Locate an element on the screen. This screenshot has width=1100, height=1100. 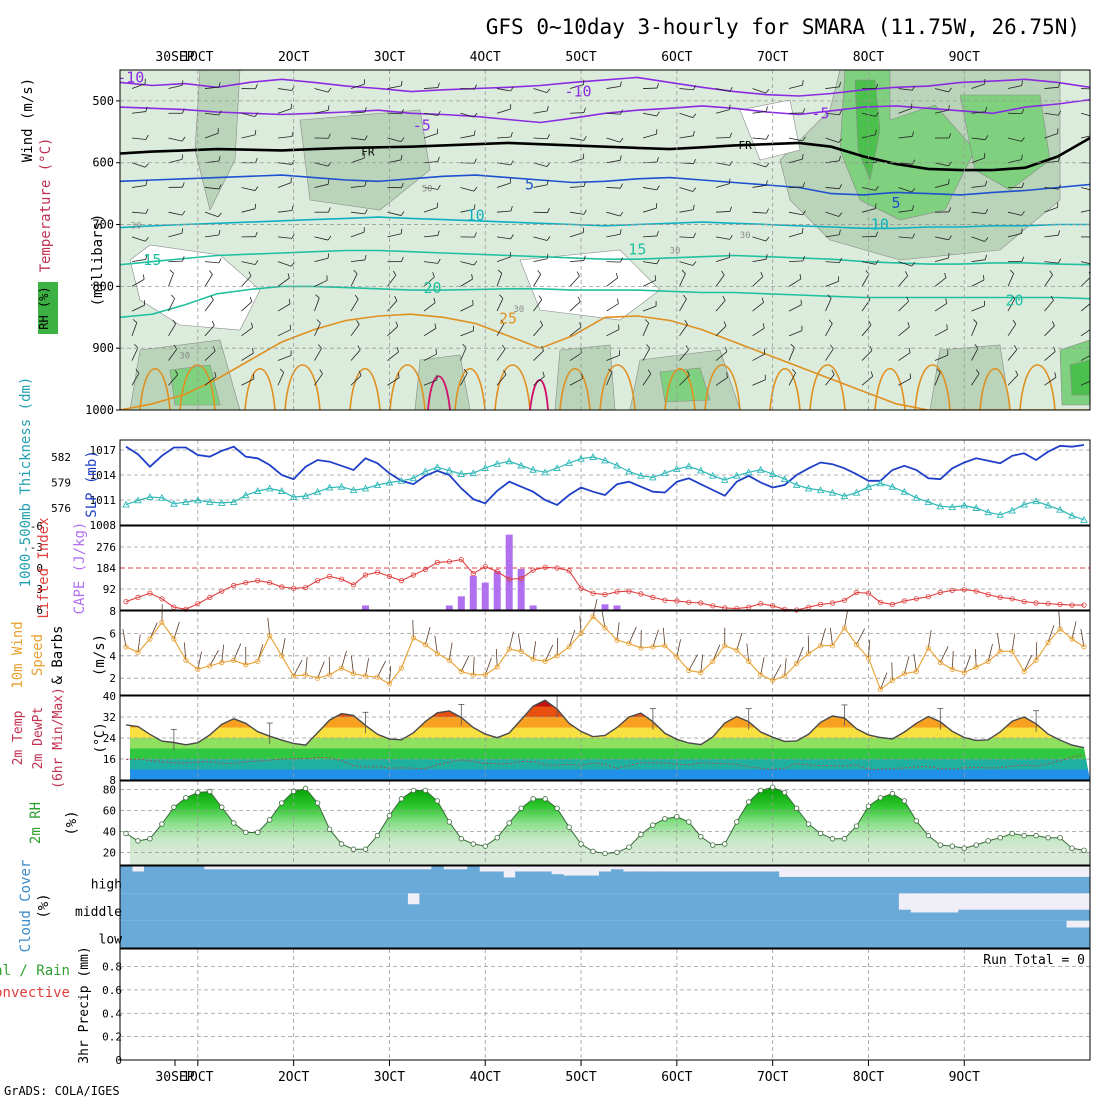
rh-contour-label: 30 is located at coordinates (136, 227).